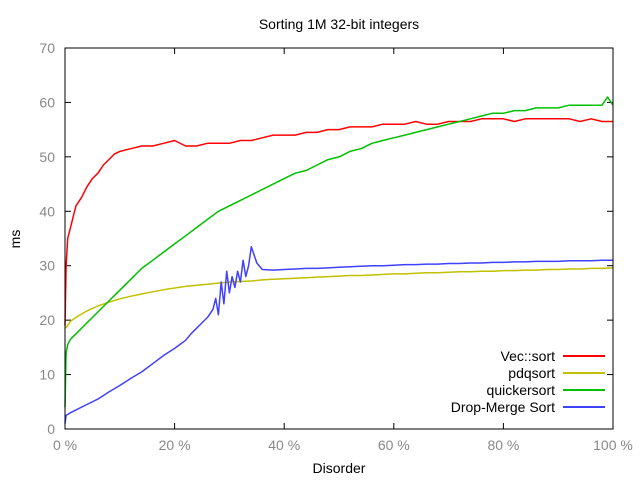 Image resolution: width=640 pixels, height=480 pixels. I want to click on y-tick-label: 10, so click(47, 375).